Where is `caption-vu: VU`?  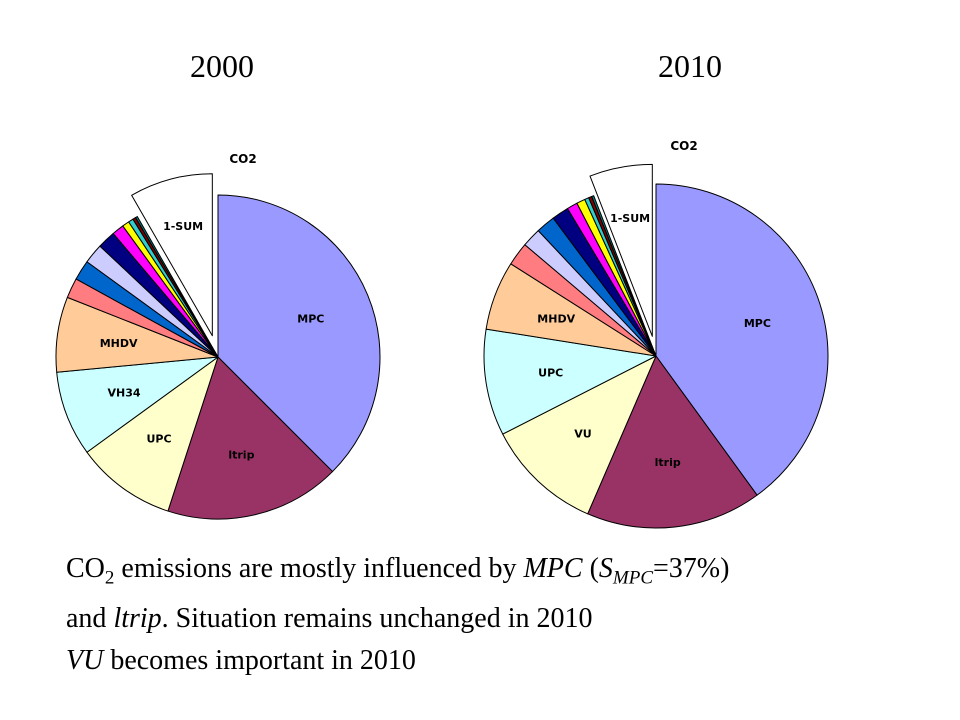
caption-vu: VU is located at coordinates (85, 660).